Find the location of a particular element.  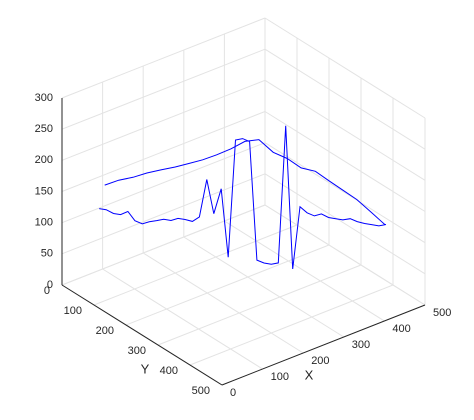

data-line is located at coordinates (245, 182).